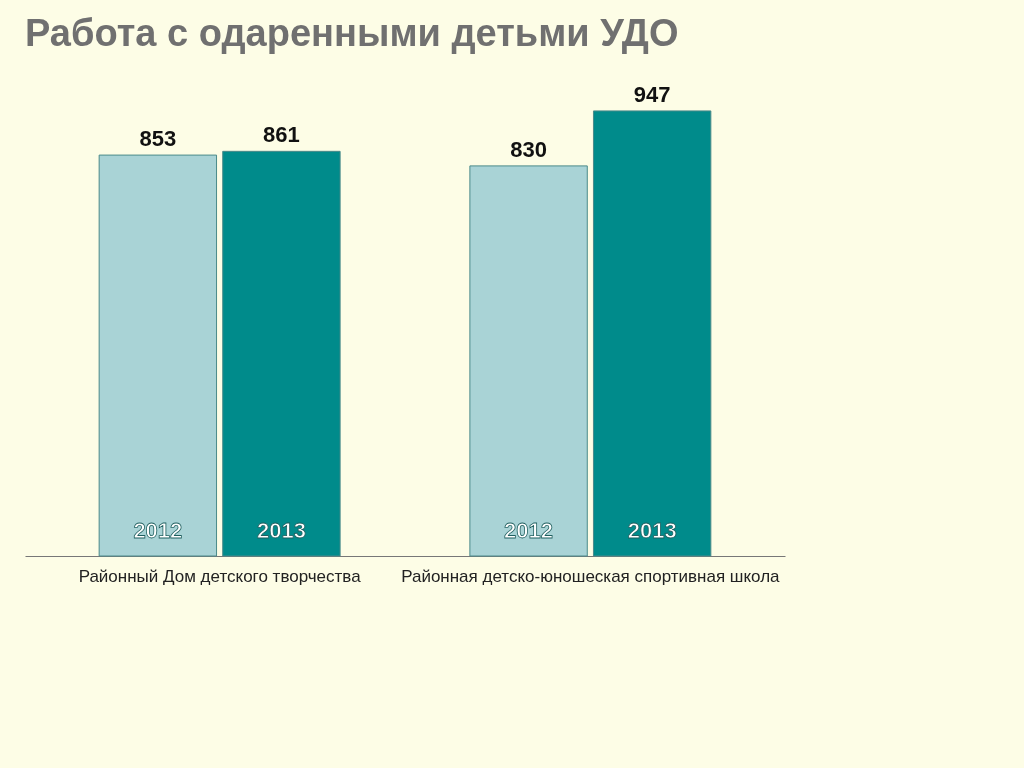 The height and width of the screenshot is (768, 1024). Describe the element at coordinates (529, 530) in the screenshot. I see `text: 2012` at that location.